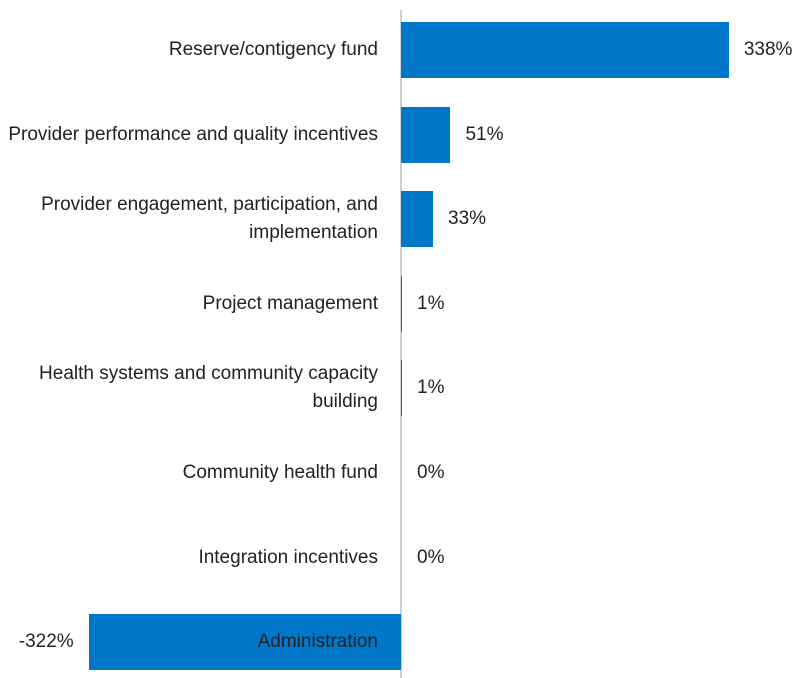  What do you see at coordinates (484, 134) in the screenshot?
I see `value-label: 51%` at bounding box center [484, 134].